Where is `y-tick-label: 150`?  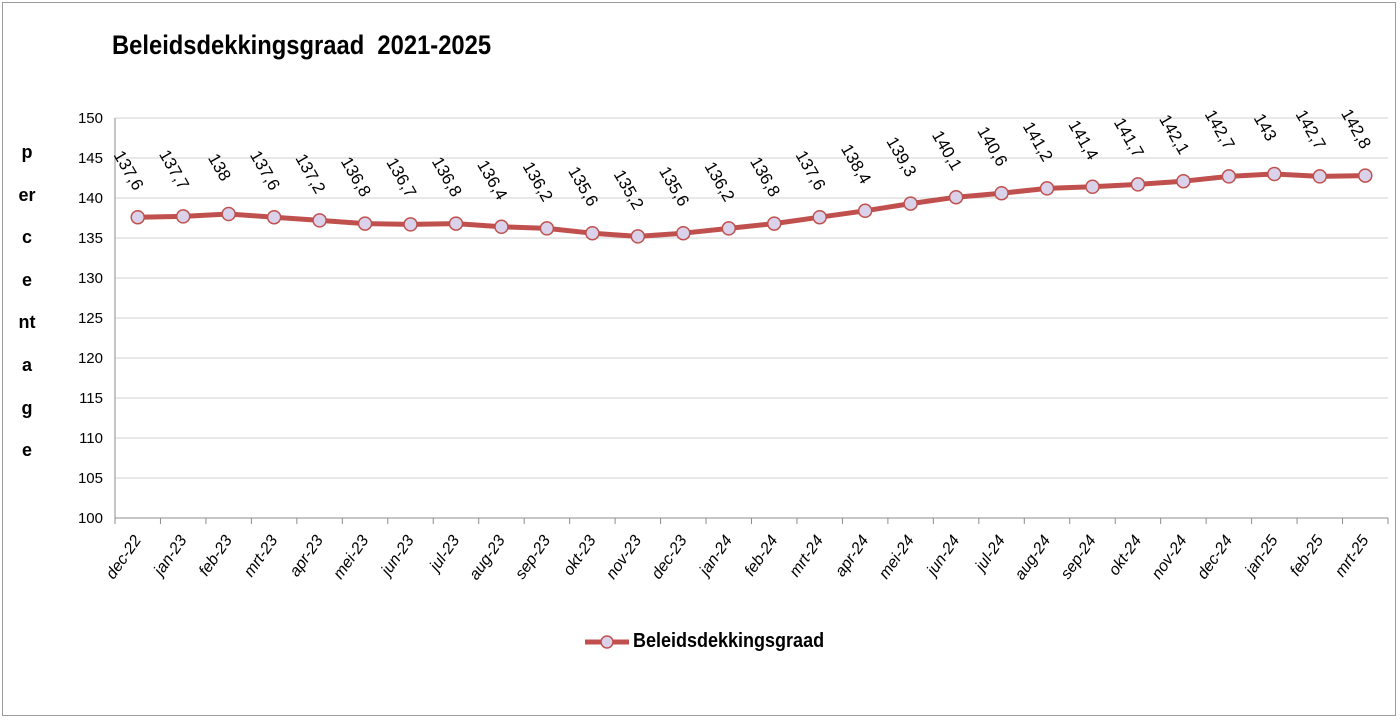
y-tick-label: 150 is located at coordinates (90, 118).